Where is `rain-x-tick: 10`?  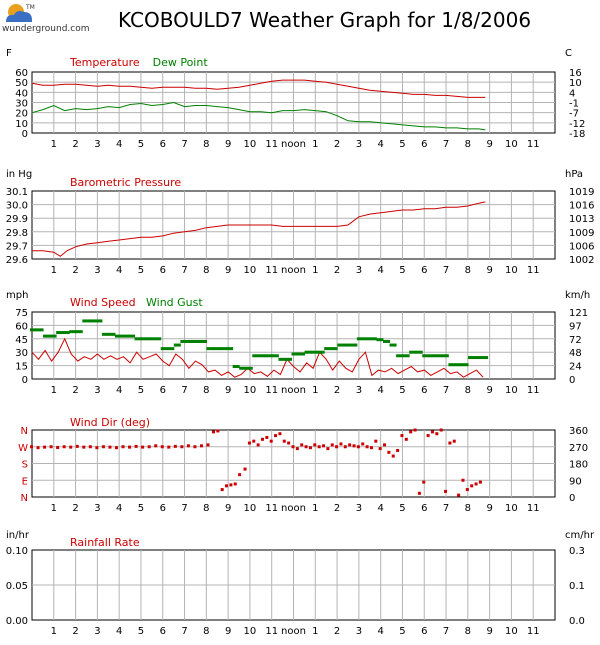
rain-x-tick: 10 is located at coordinates (511, 631).